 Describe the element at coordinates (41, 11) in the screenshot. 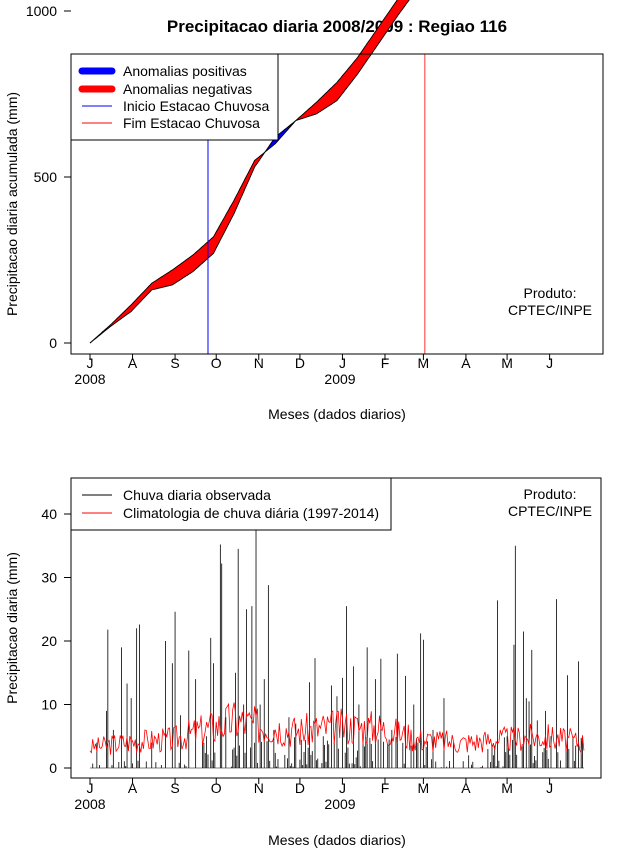

I see `y-tick-label: 1000` at that location.